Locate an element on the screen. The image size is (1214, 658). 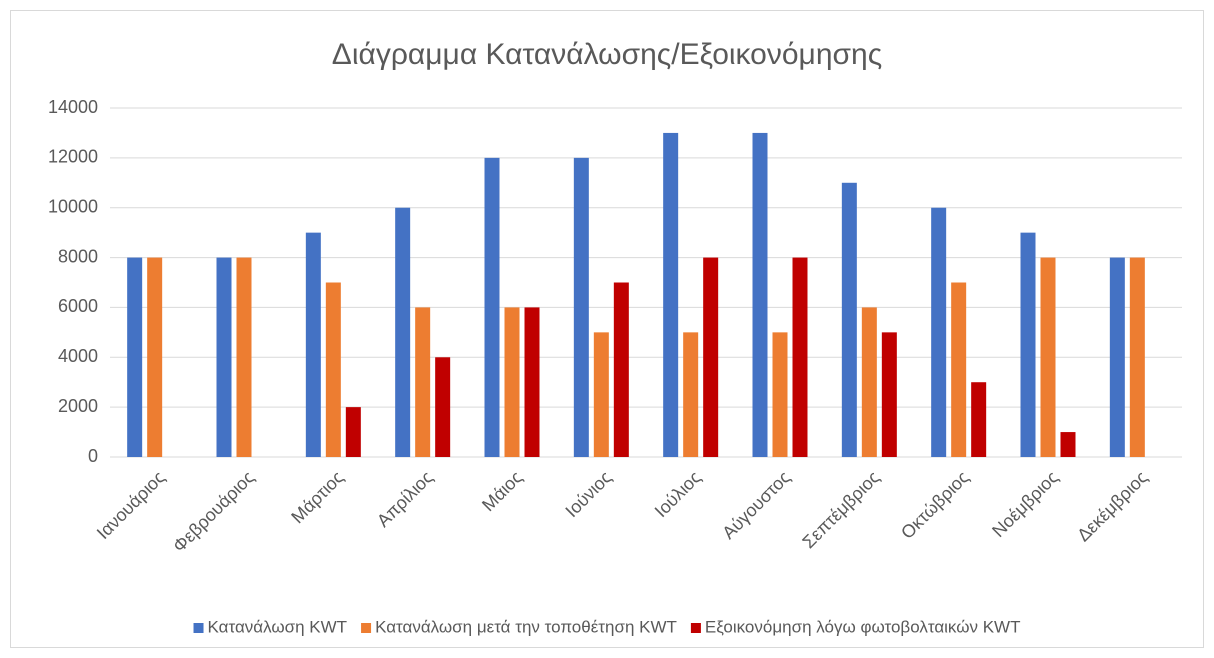
y-tick-label: 10000 is located at coordinates (73, 206).